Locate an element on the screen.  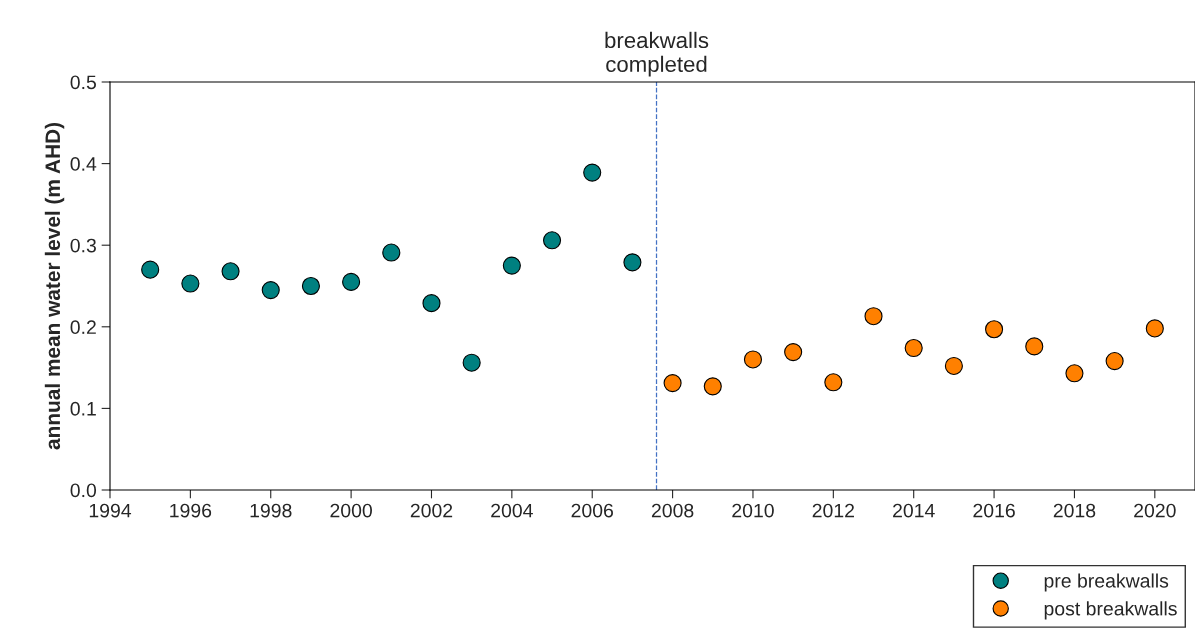
x-tick-label: 2020 is located at coordinates (1155, 510).